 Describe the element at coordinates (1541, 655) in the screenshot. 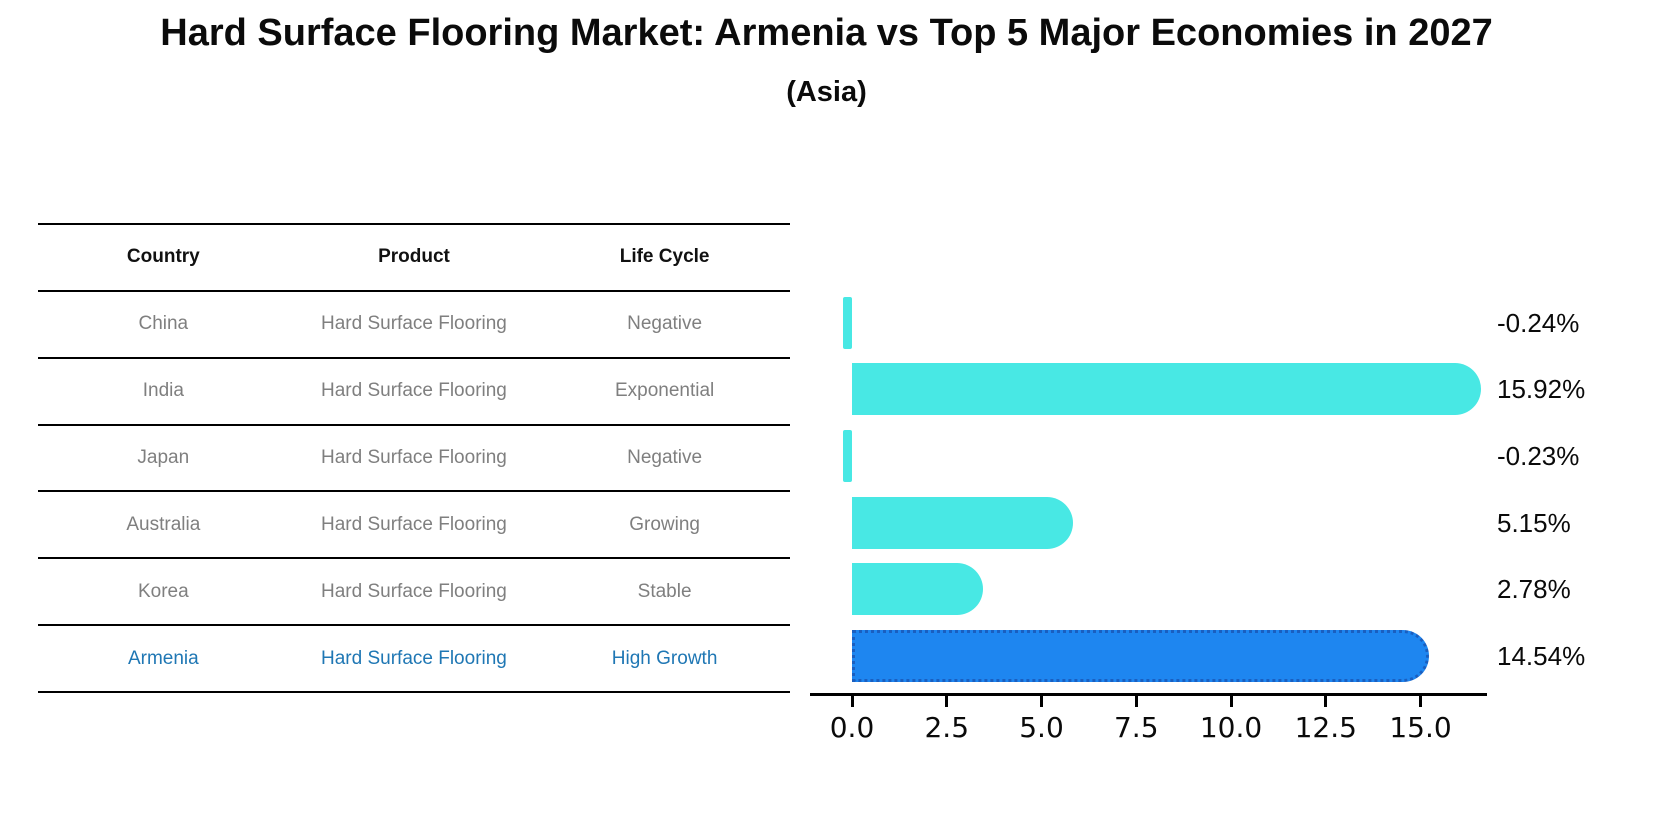

I see `value-label-armenia: 14.54%` at that location.